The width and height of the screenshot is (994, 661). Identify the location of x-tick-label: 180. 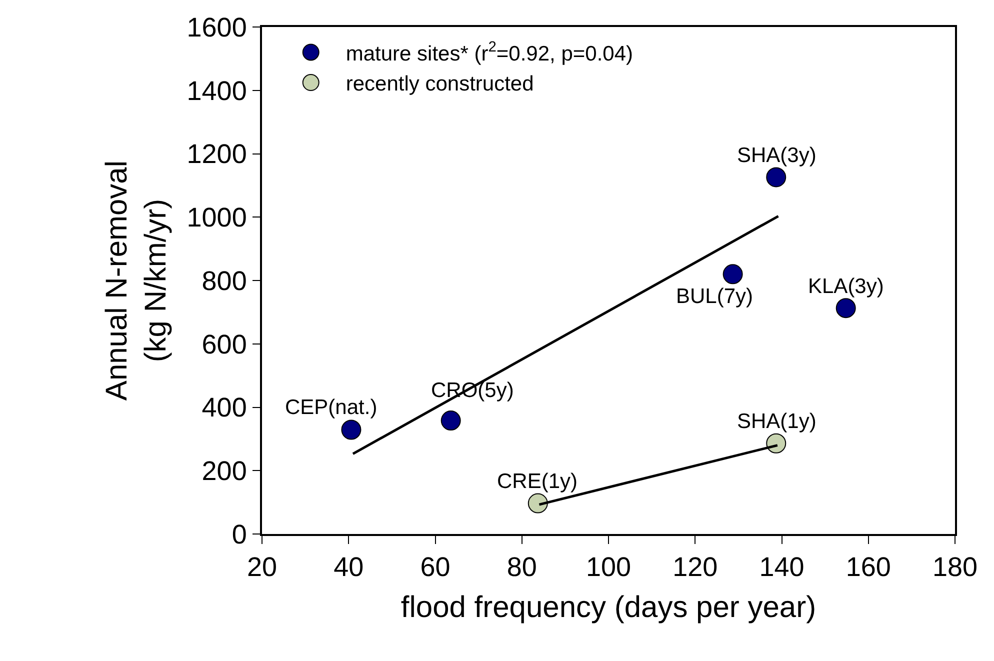
(955, 567).